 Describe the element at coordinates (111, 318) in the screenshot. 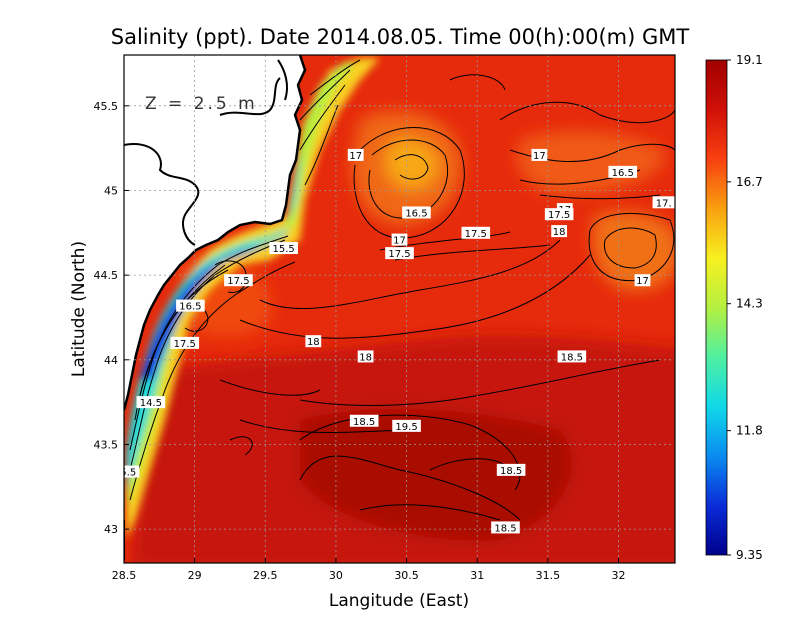

I see `y-axis: 43 43.5 44 44.5 45 45.5` at that location.